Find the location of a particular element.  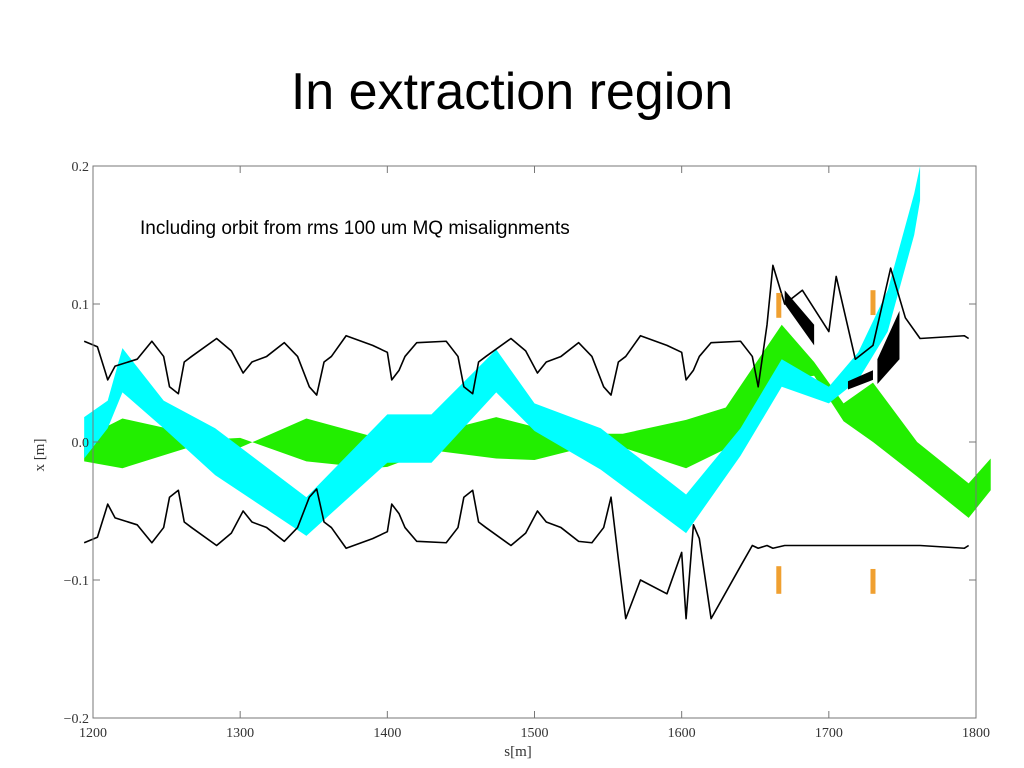

x-tick-label: 1600 is located at coordinates (682, 733).